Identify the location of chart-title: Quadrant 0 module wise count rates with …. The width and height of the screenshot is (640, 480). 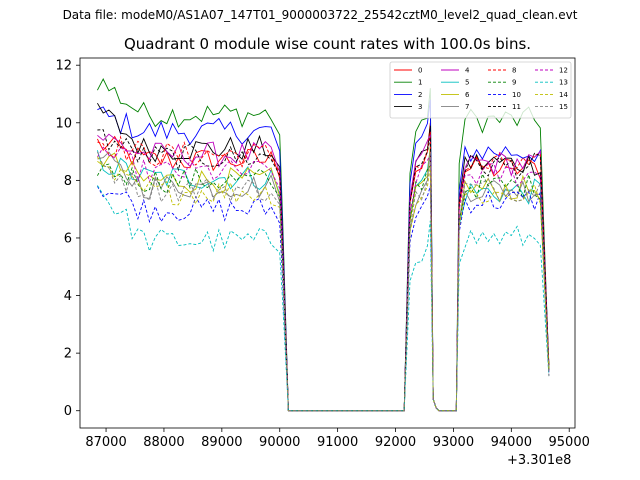
(327, 44).